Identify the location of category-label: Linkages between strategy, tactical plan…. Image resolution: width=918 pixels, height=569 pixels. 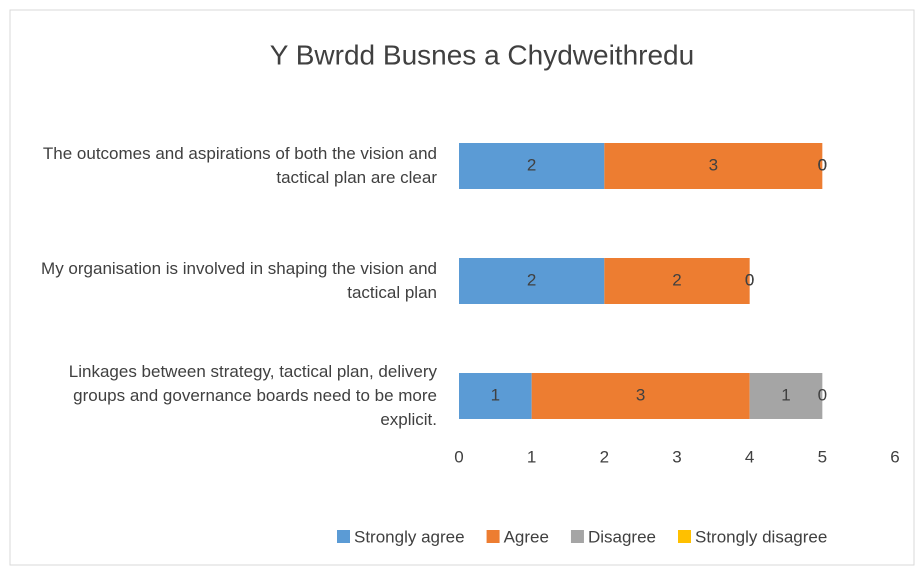
(252, 395).